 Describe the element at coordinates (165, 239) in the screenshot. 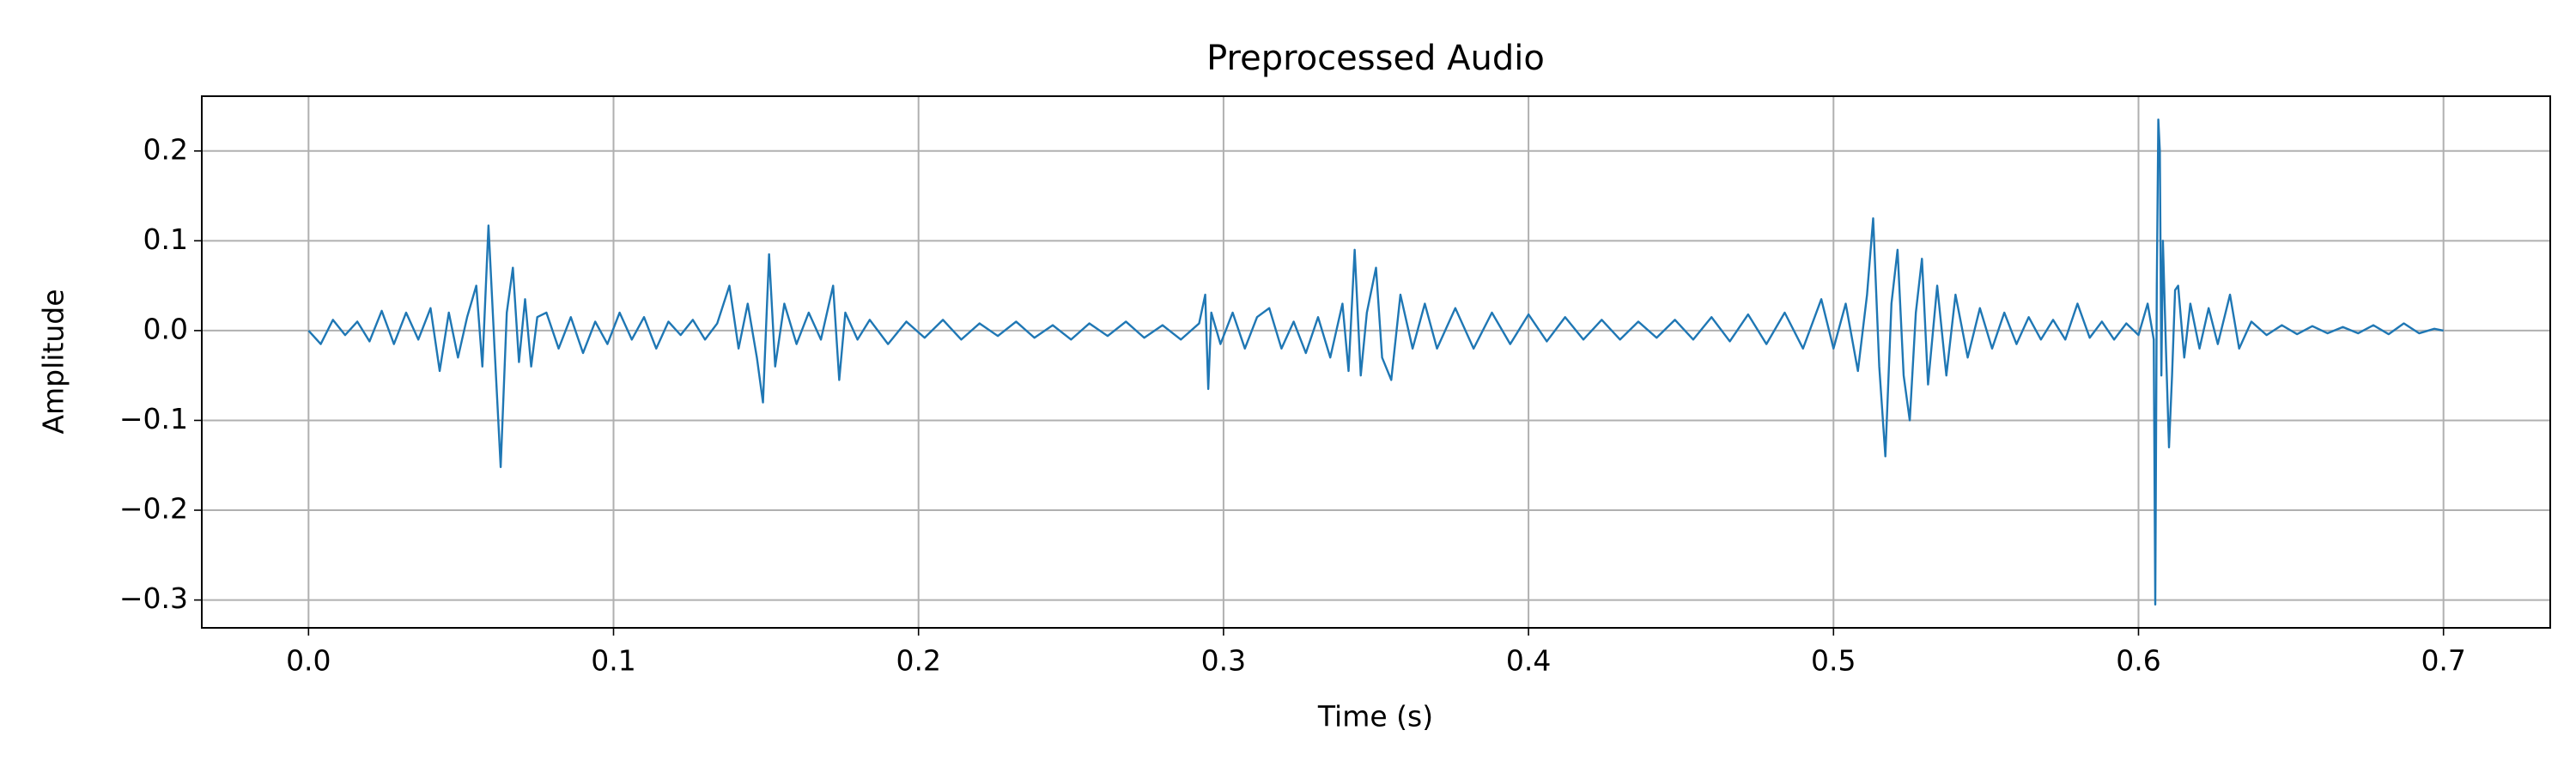

I see `y-tick-label: 0.1` at that location.